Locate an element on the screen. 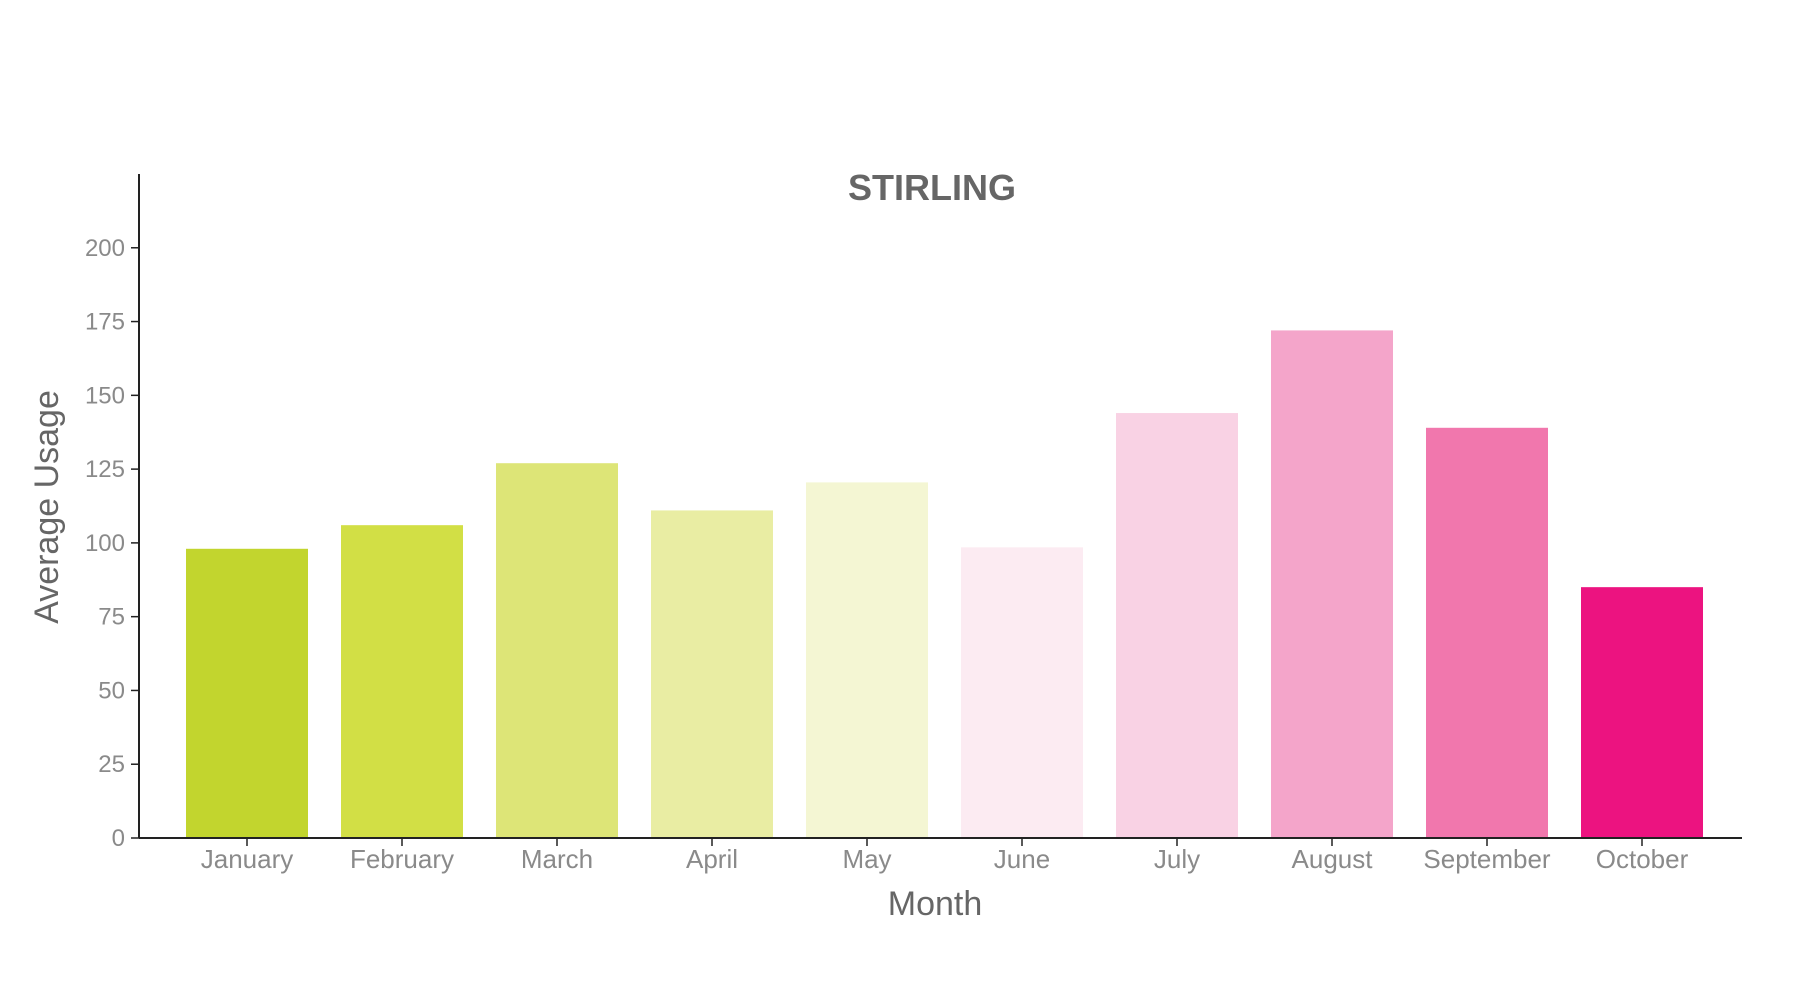  x-tick-label: July is located at coordinates (1177, 859).